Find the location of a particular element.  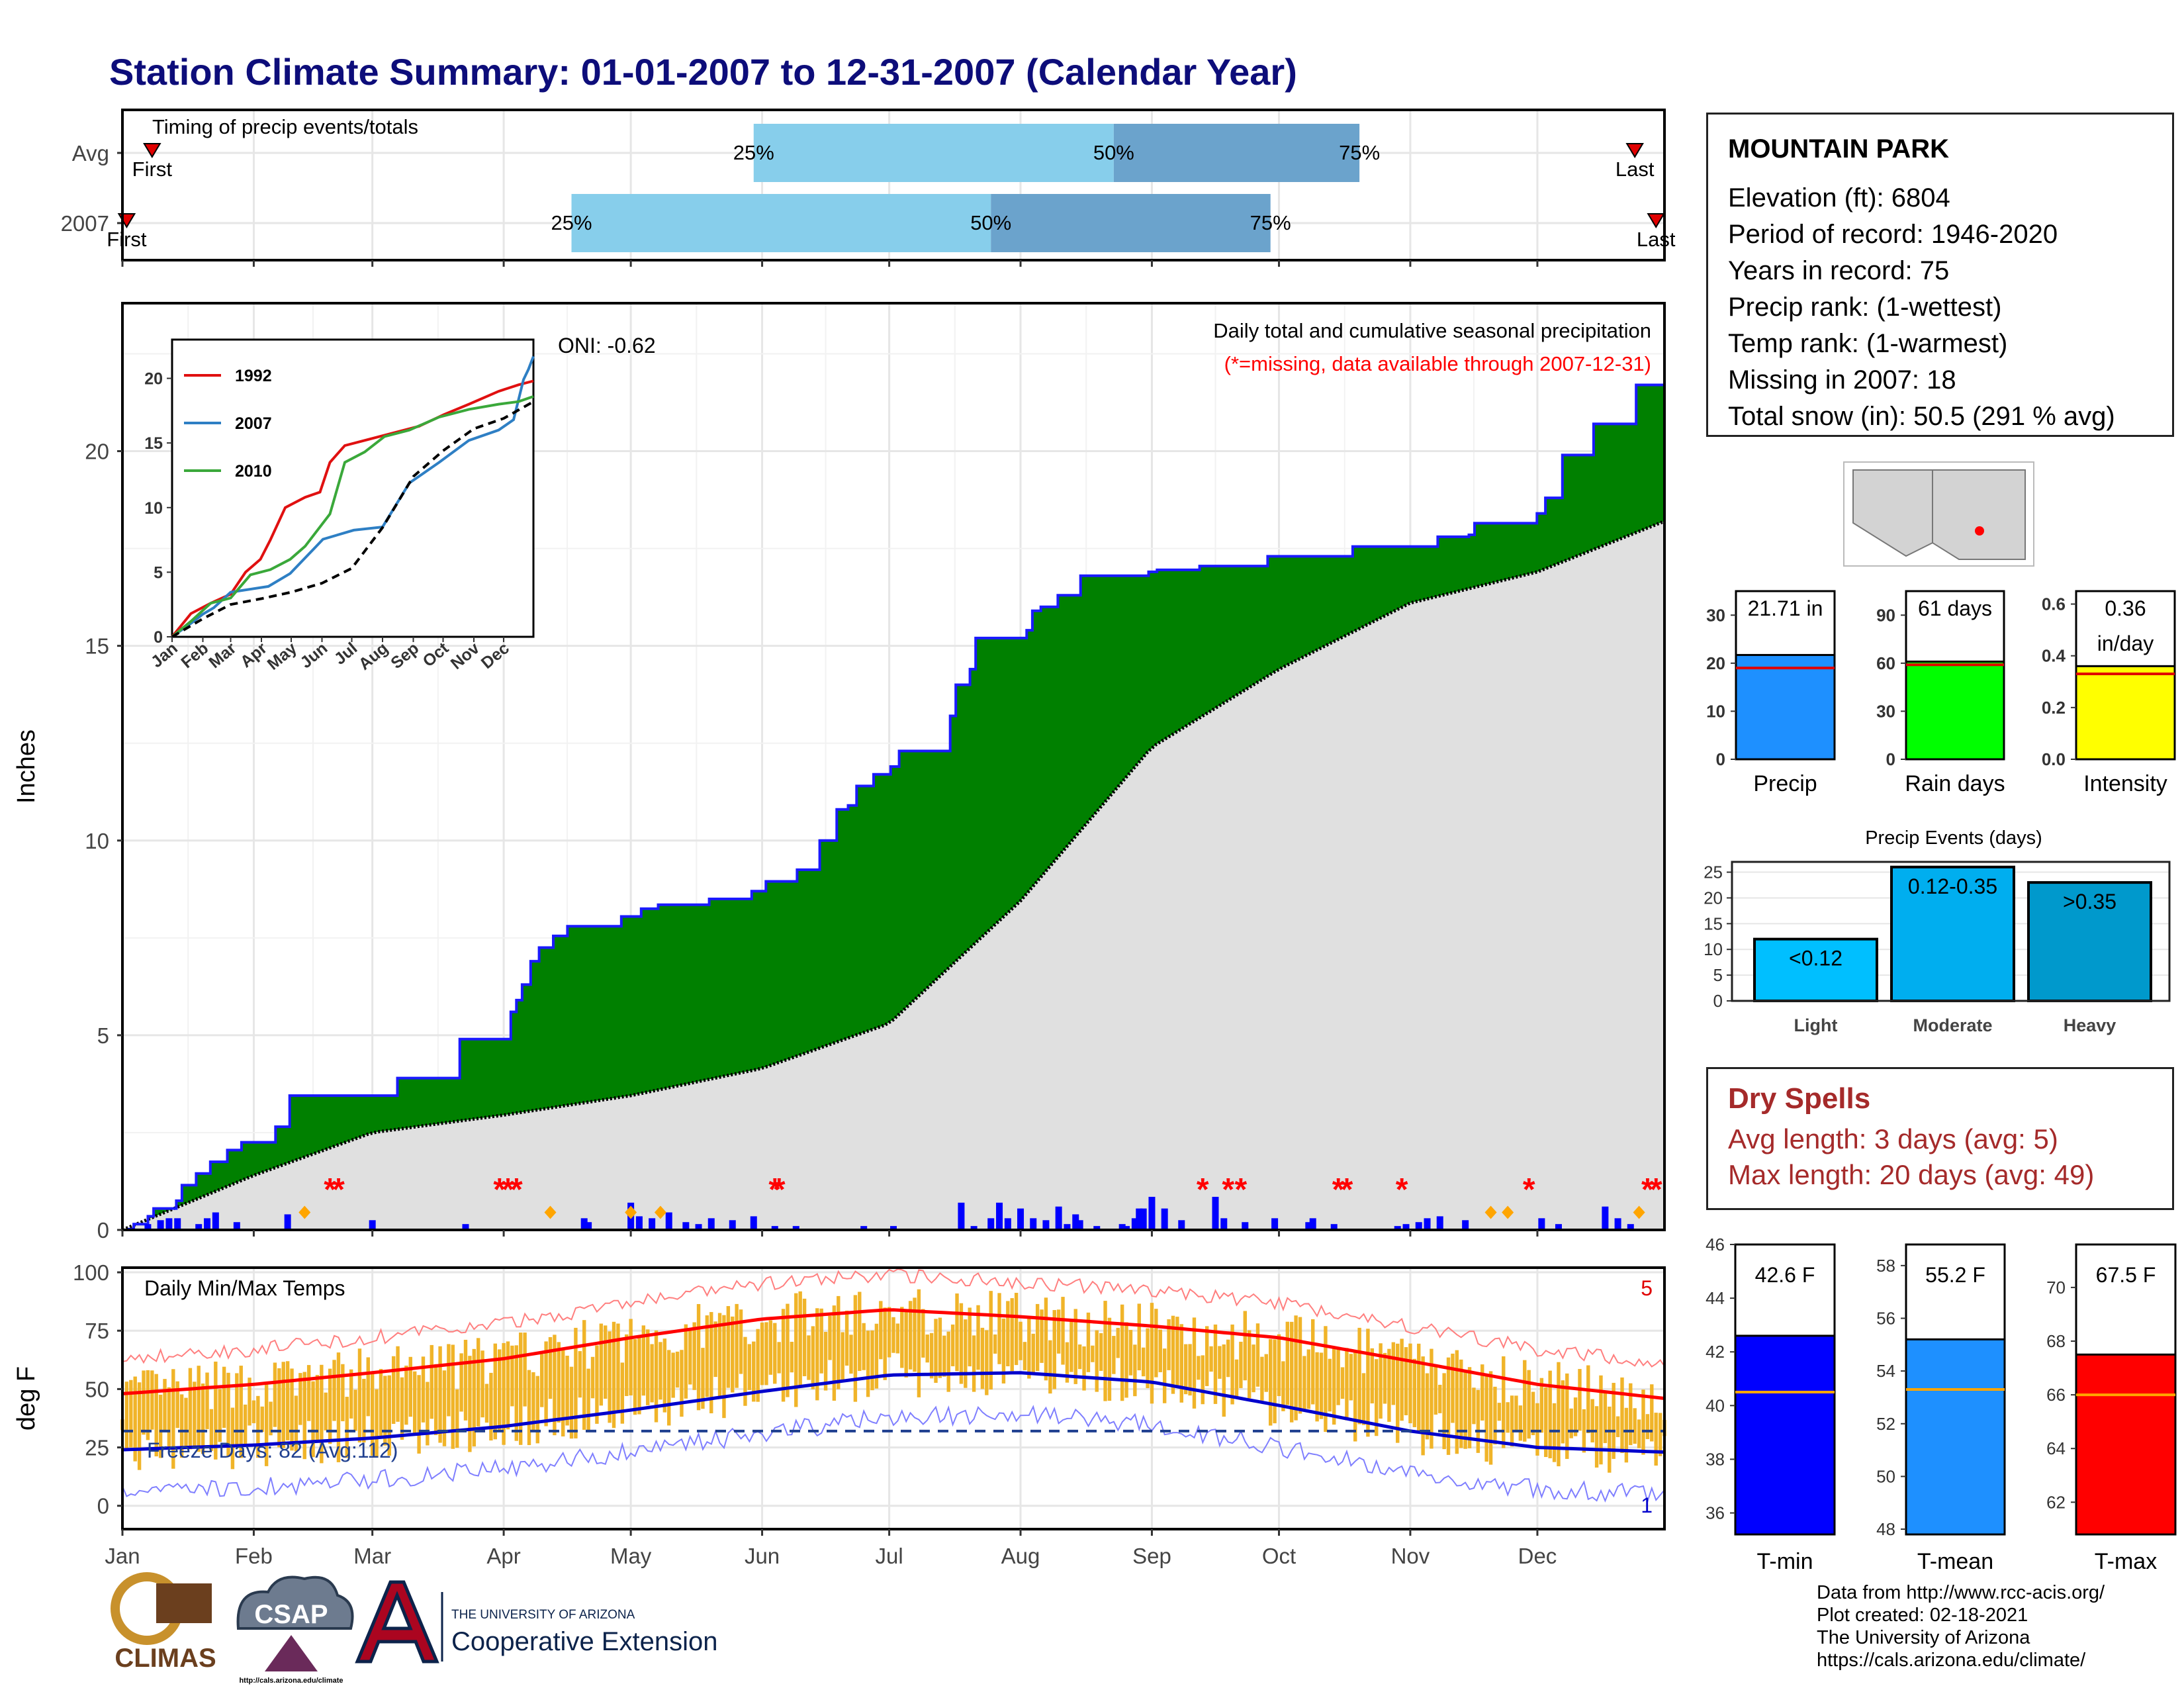

freeze-days-label: Freeze Days: 82 (Avg:112) is located at coordinates (272, 1450).